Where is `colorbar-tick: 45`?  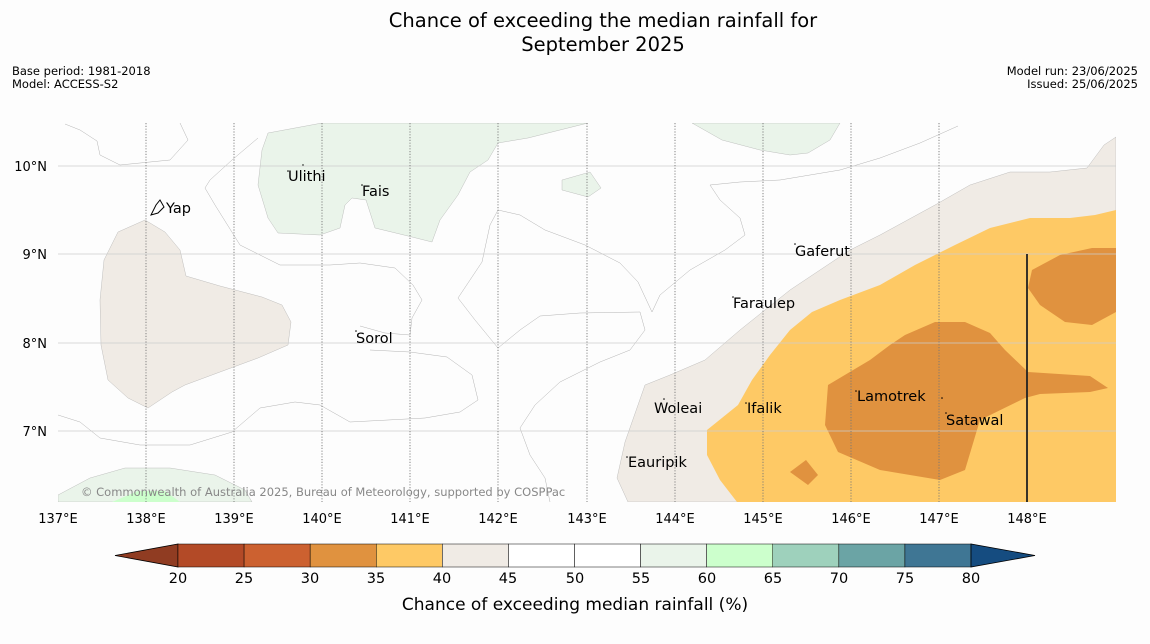
colorbar-tick: 45 is located at coordinates (508, 579).